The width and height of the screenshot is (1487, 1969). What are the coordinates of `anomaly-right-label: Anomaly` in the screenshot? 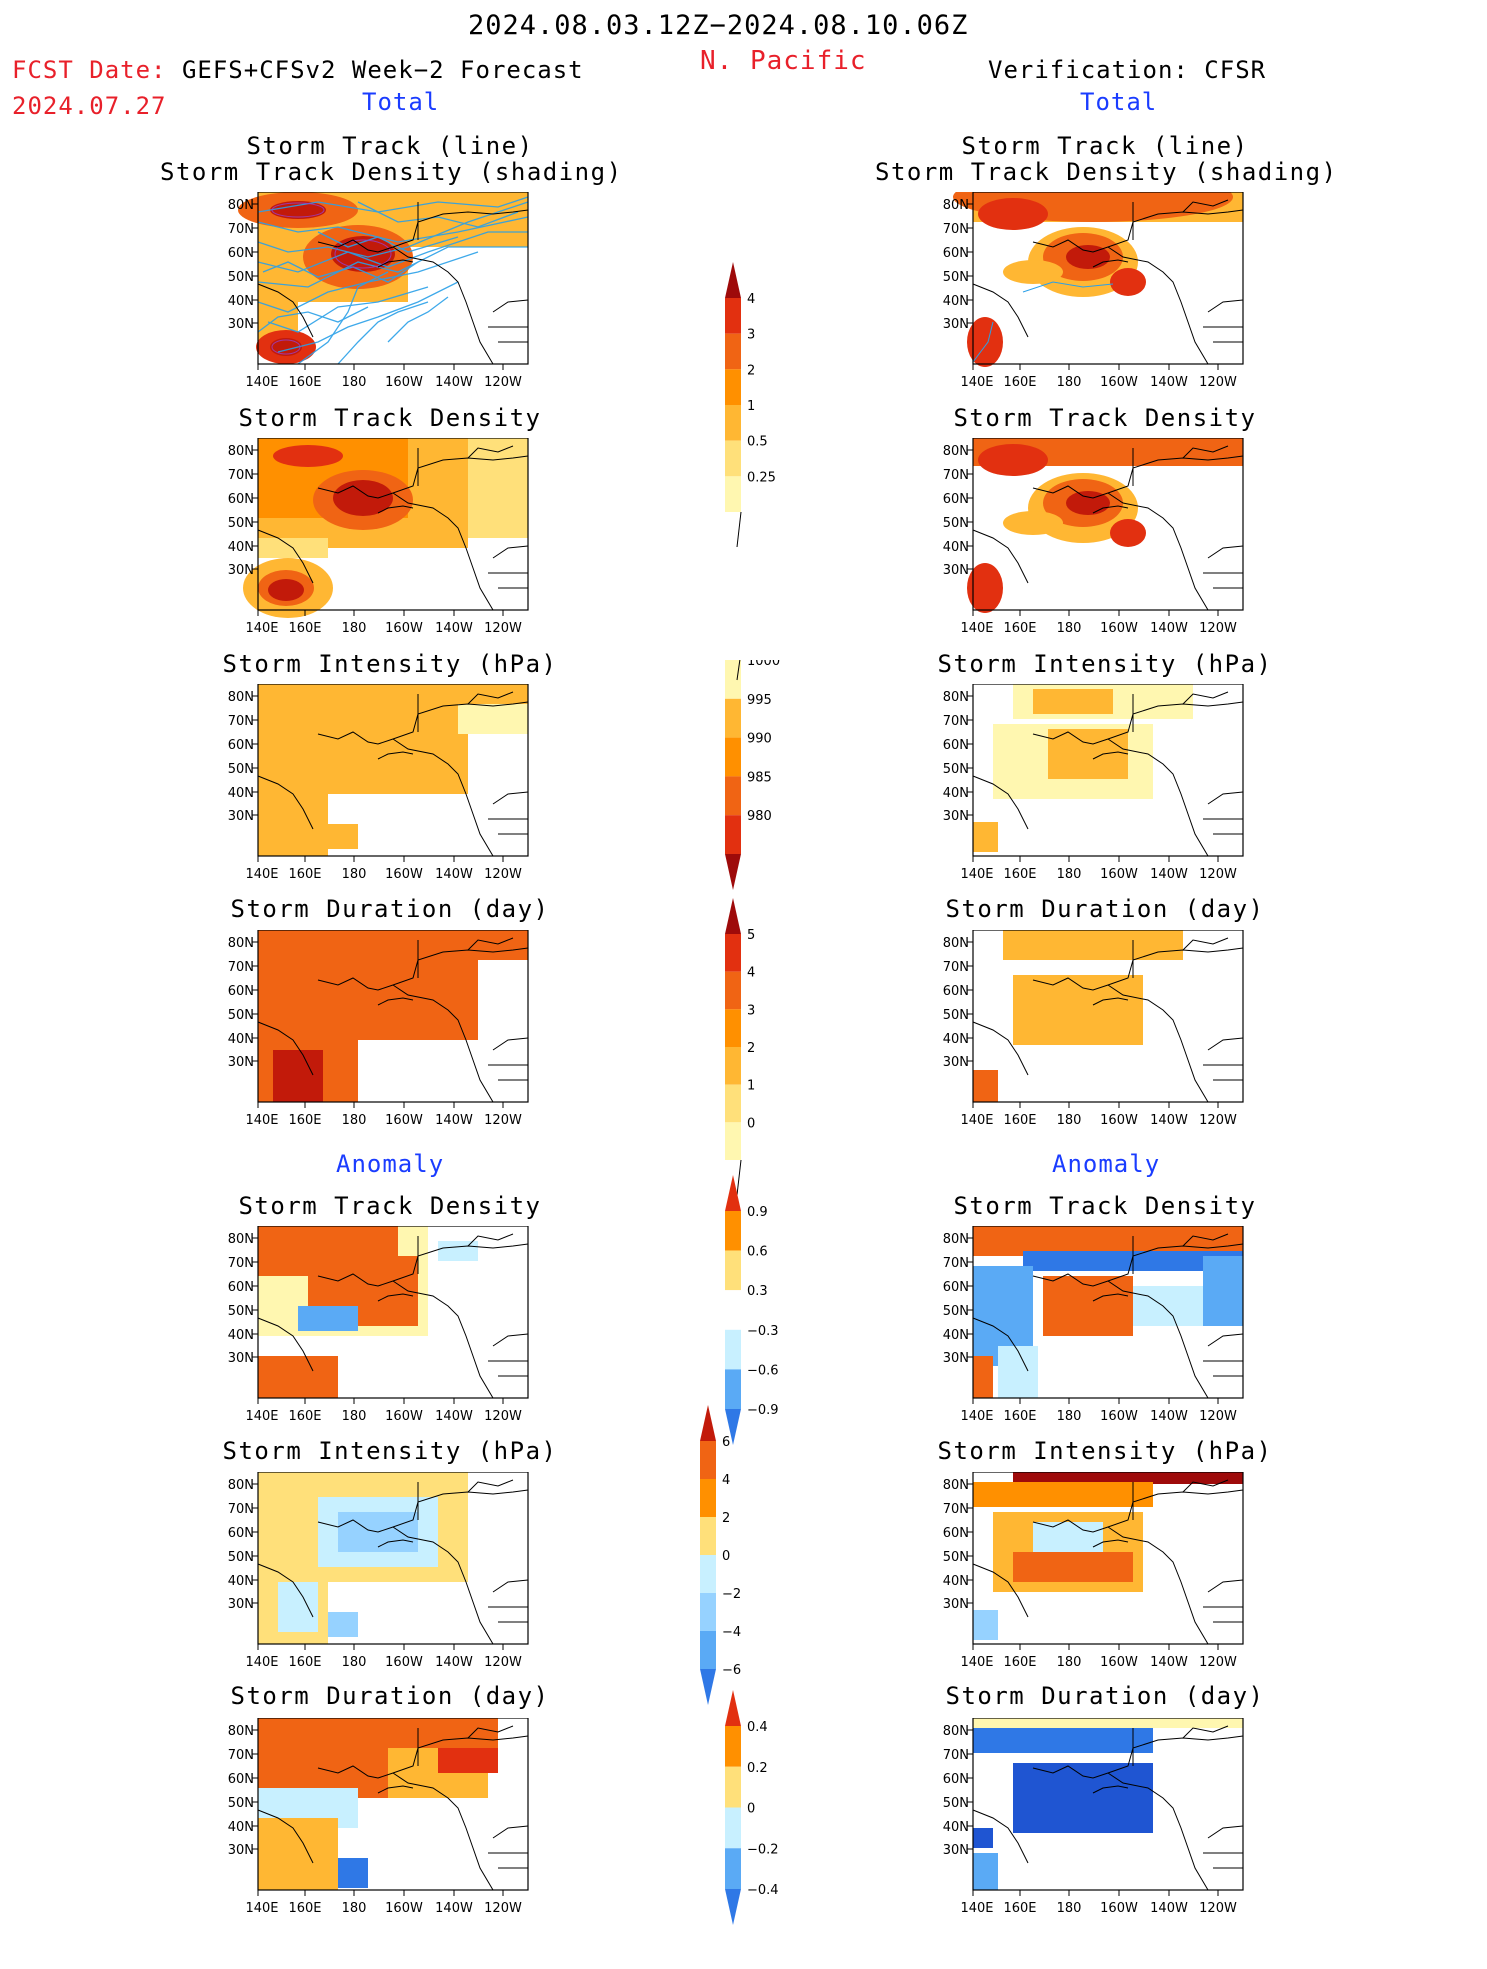 It's located at (1106, 1164).